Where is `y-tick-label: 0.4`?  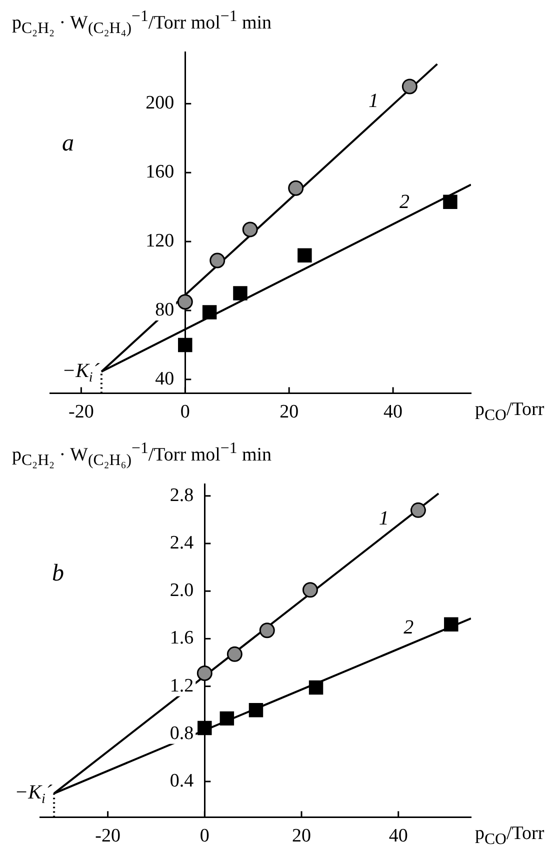 y-tick-label: 0.4 is located at coordinates (182, 781).